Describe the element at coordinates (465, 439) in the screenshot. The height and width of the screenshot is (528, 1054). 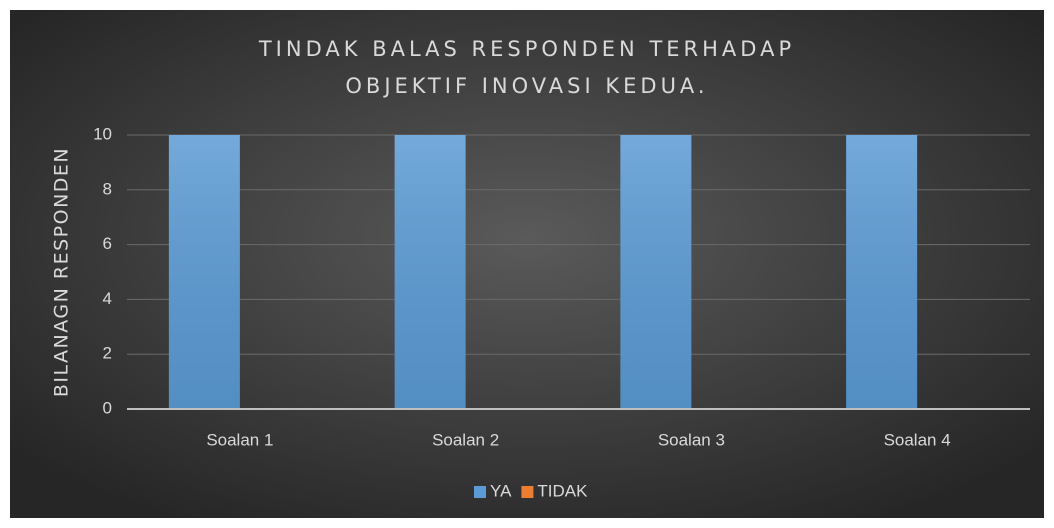
I see `x-tick-label: Soalan 2` at that location.